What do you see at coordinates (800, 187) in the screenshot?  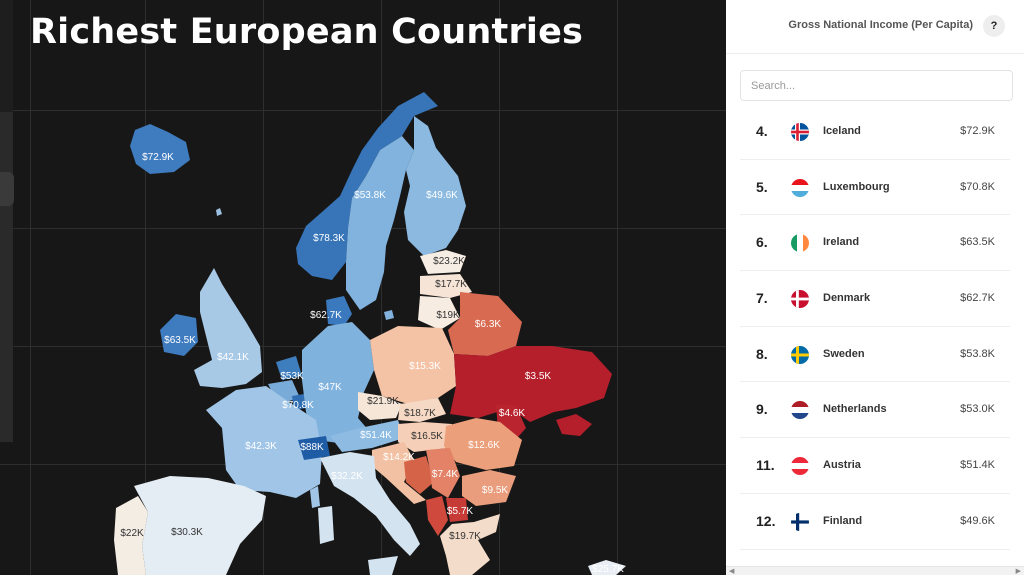 I see `luxembourg-flag-icon` at bounding box center [800, 187].